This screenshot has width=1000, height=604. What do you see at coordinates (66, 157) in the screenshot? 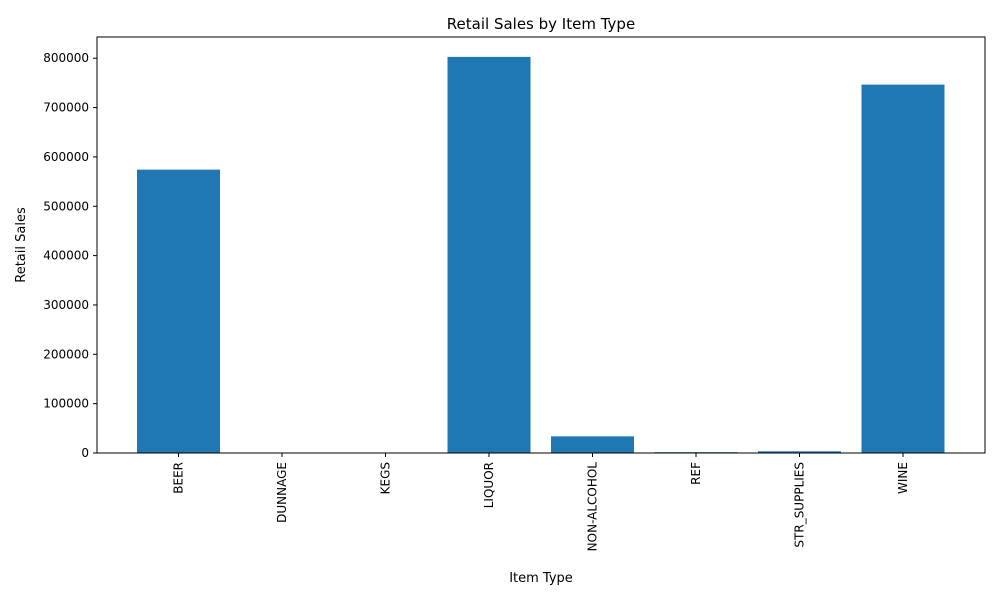
I see `y-tick-label: 600000` at bounding box center [66, 157].